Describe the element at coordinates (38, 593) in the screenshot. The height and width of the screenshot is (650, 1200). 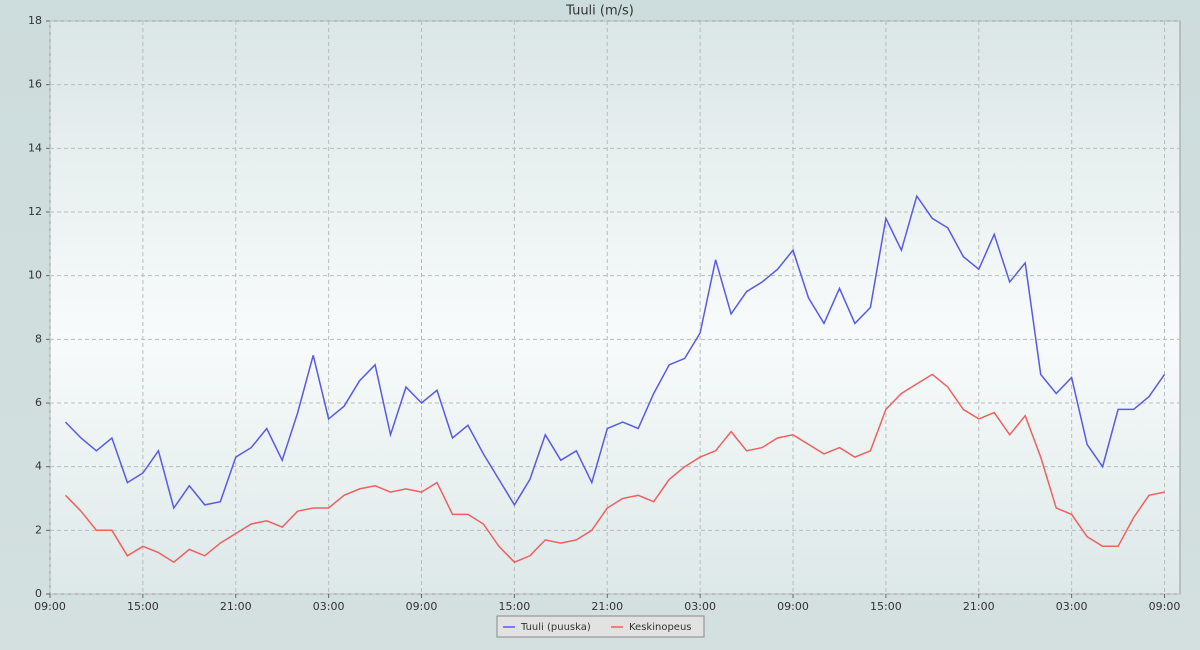
I see `y-tick-label: 0` at that location.